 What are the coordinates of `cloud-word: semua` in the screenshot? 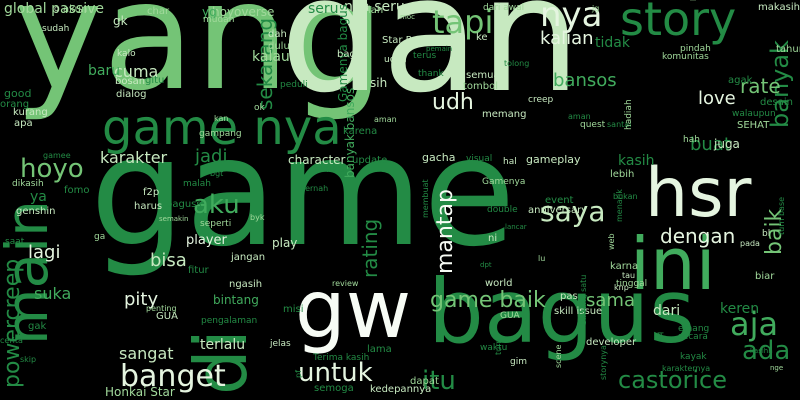 It's located at (483, 75).